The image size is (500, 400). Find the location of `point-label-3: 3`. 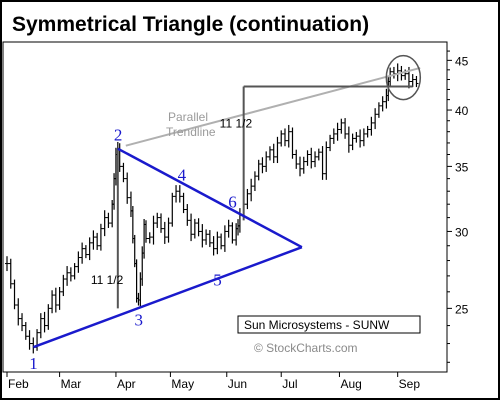

point-label-3: 3 is located at coordinates (138, 319).